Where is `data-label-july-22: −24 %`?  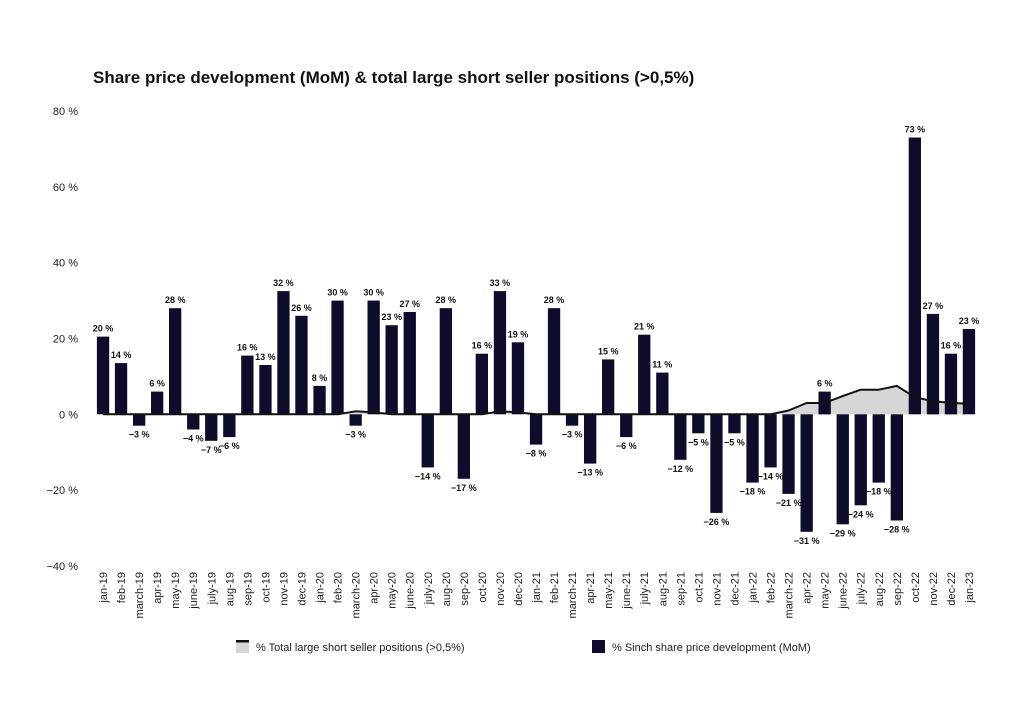
data-label-july-22: −24 % is located at coordinates (861, 514).